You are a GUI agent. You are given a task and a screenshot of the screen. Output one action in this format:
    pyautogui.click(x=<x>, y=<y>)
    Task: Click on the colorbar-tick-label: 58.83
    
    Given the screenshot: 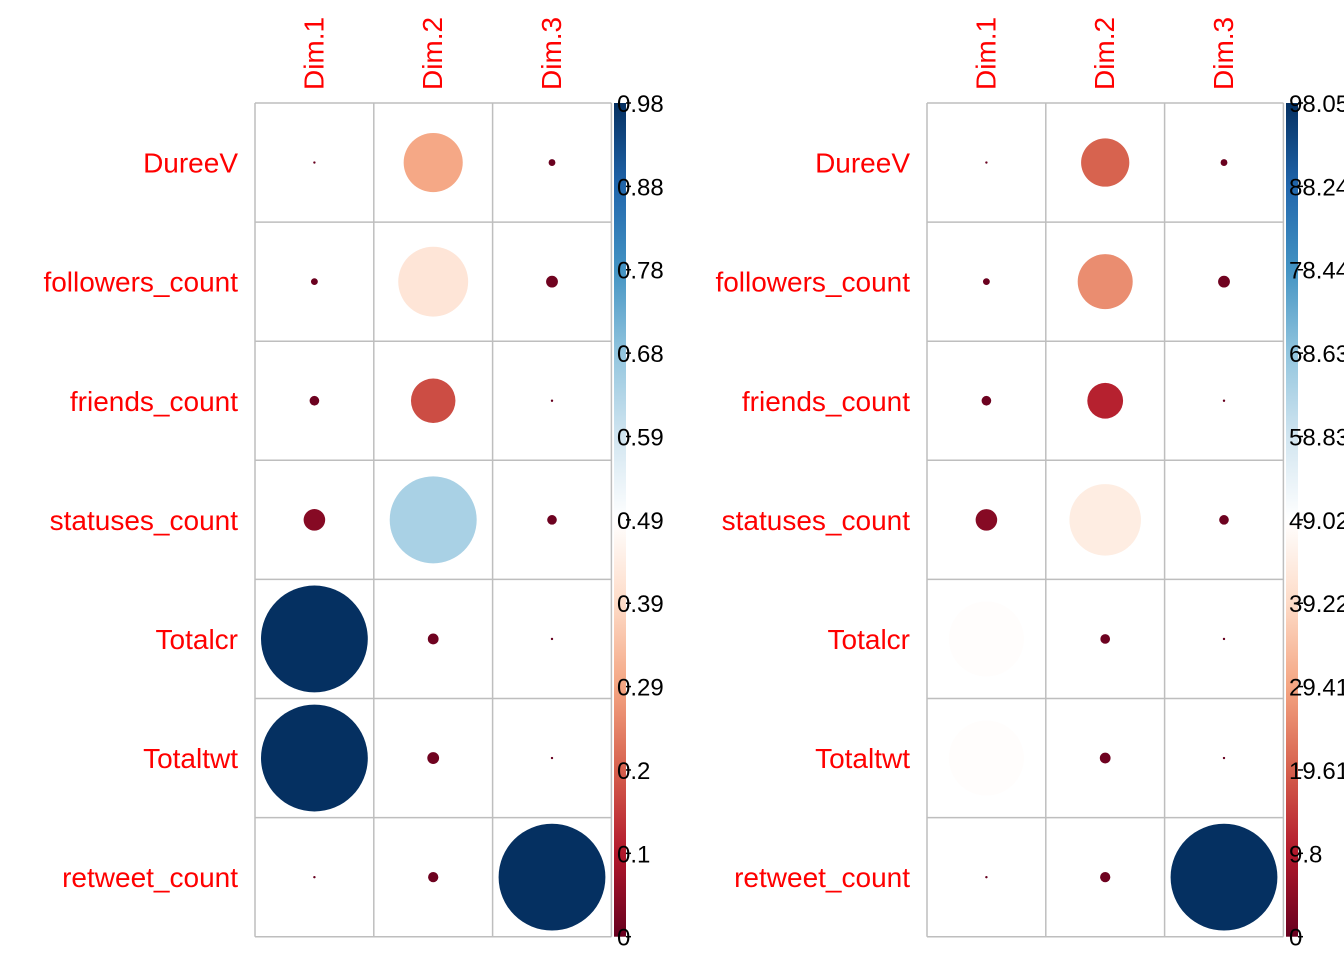 What is the action you would take?
    pyautogui.click(x=1316, y=437)
    